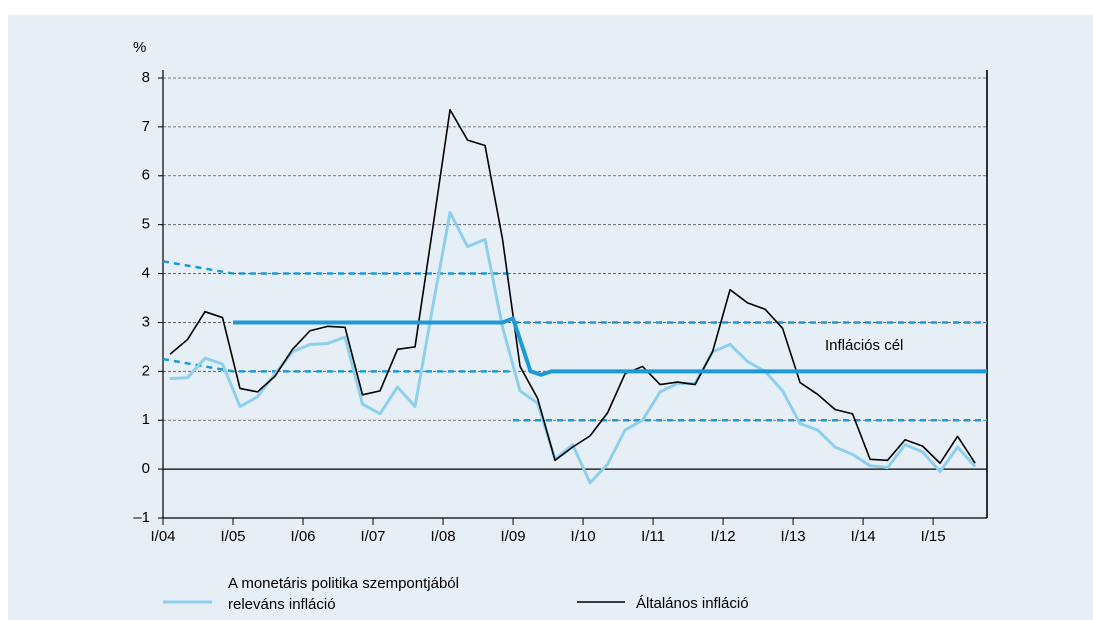 The width and height of the screenshot is (1093, 620). Describe the element at coordinates (141, 517) in the screenshot. I see `y-tick-label: –1` at that location.